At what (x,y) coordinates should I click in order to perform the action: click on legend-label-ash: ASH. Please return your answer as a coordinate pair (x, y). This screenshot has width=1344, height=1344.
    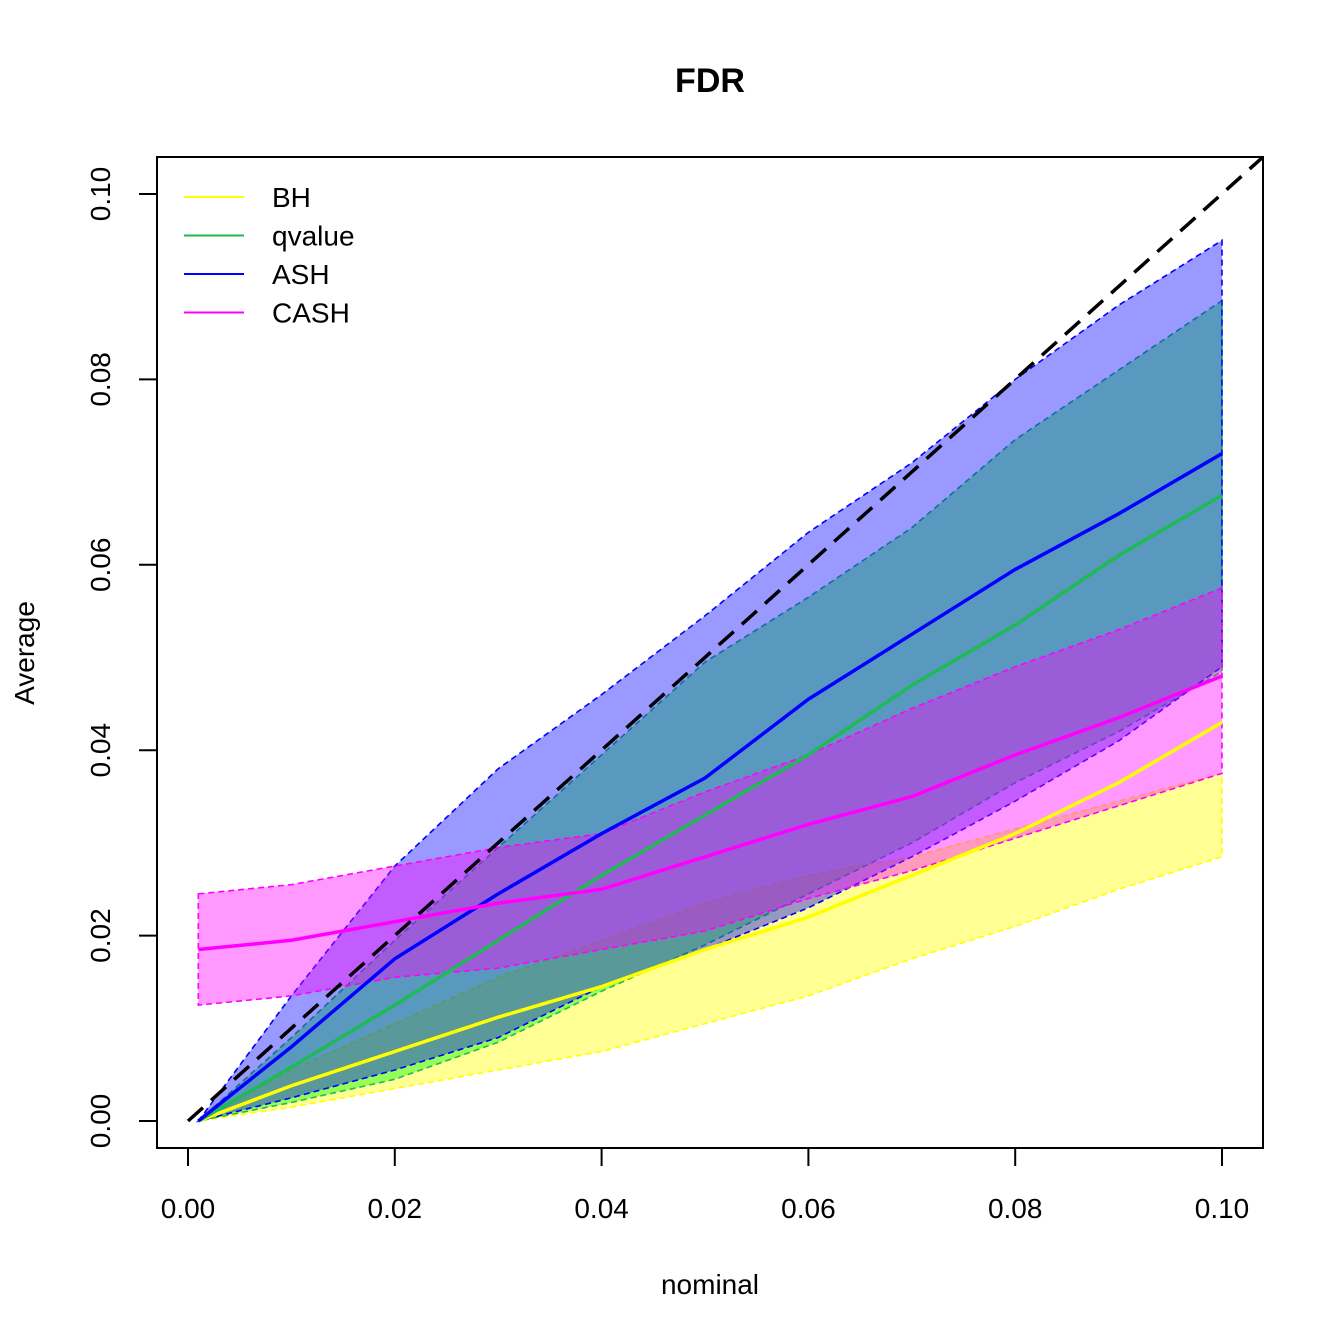
    Looking at the image, I should click on (301, 274).